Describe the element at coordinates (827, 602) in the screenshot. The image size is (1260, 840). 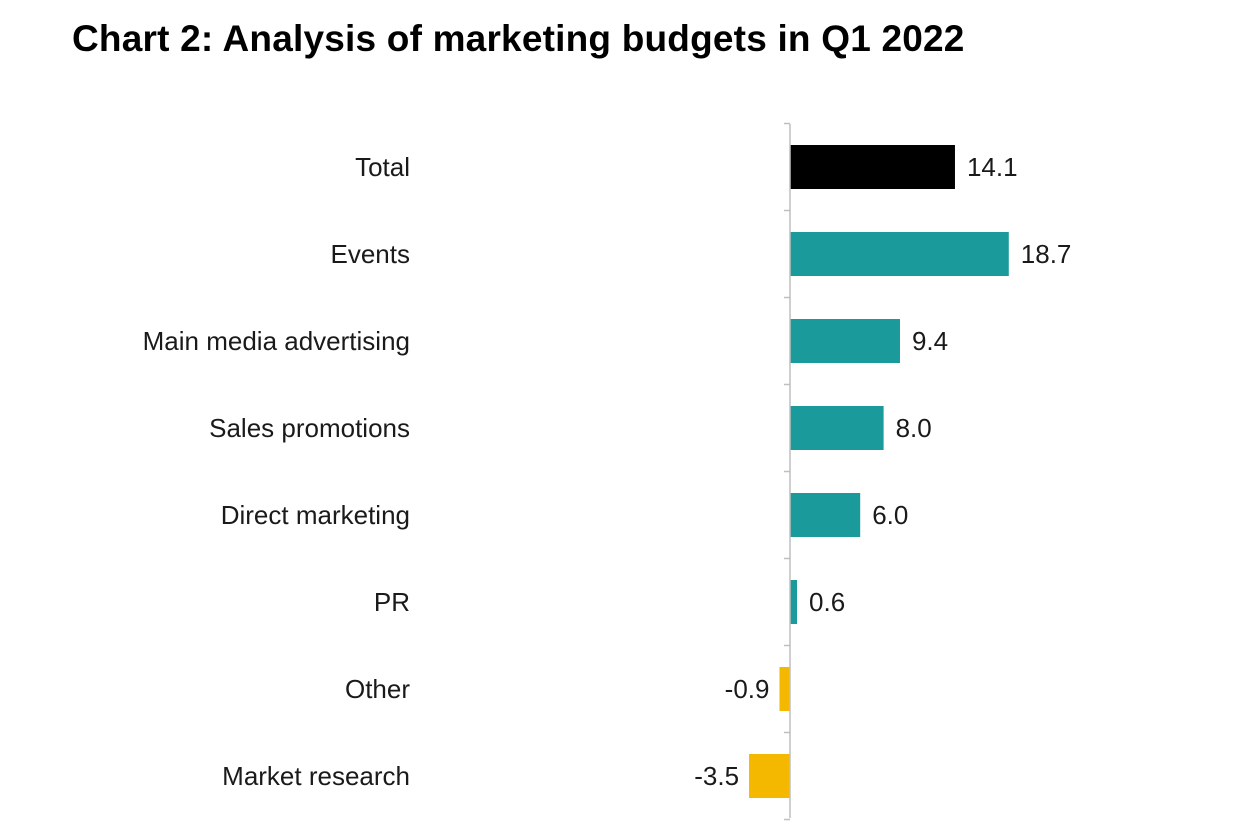
I see `value-label-pr: 0.6` at that location.